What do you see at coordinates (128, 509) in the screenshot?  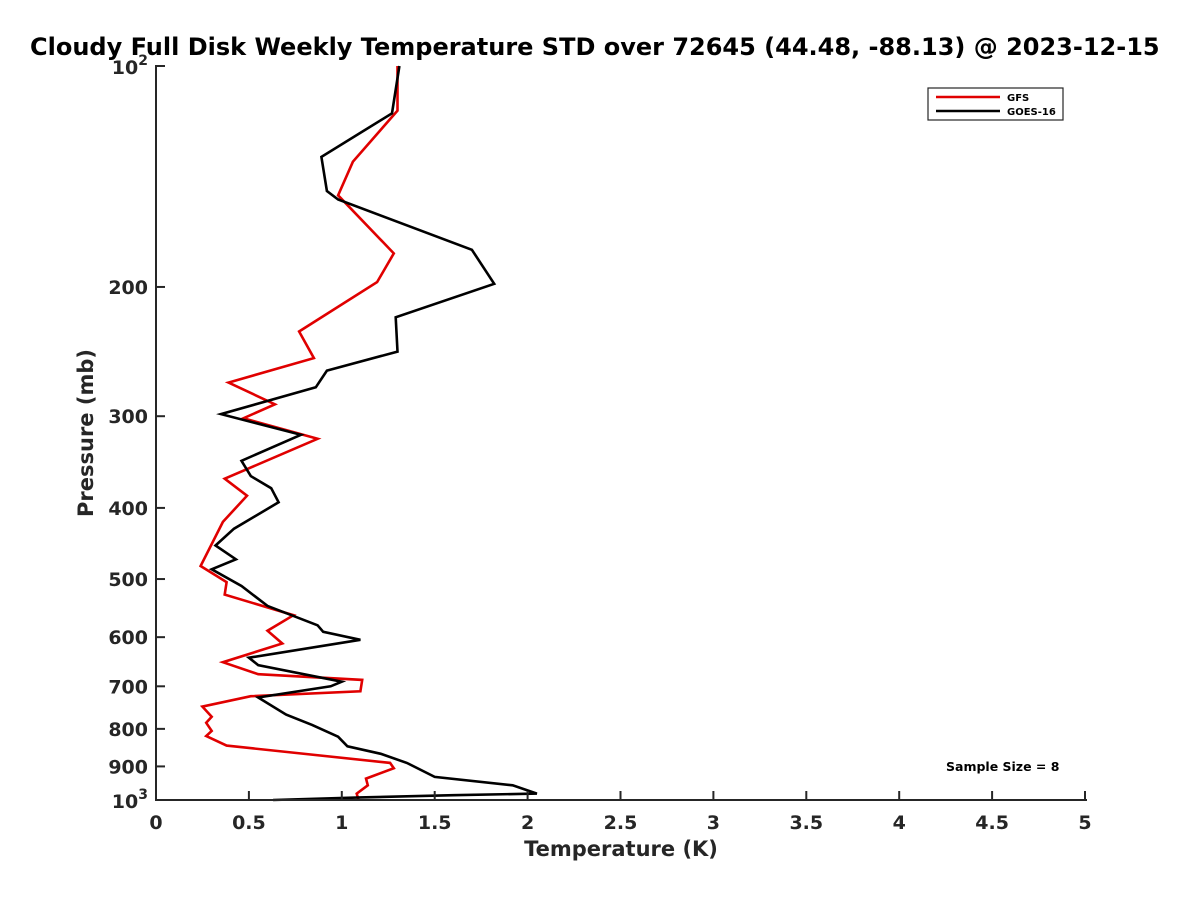 I see `y-tick-label: 400` at bounding box center [128, 509].